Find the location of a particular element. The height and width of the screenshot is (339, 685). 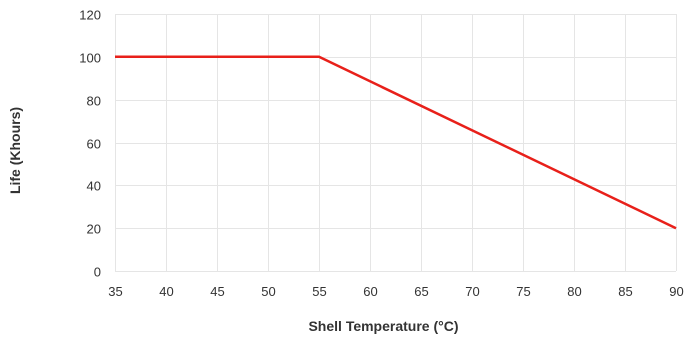

y-tick-label: 0 is located at coordinates (97, 272).